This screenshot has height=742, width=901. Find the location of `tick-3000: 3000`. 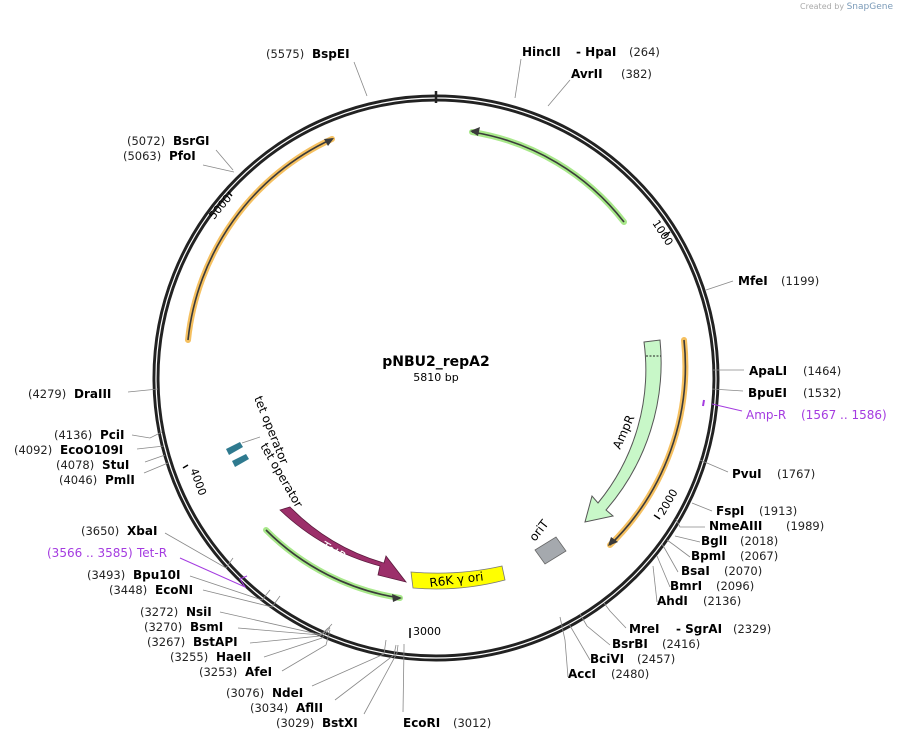

tick-3000: 3000 is located at coordinates (427, 631).